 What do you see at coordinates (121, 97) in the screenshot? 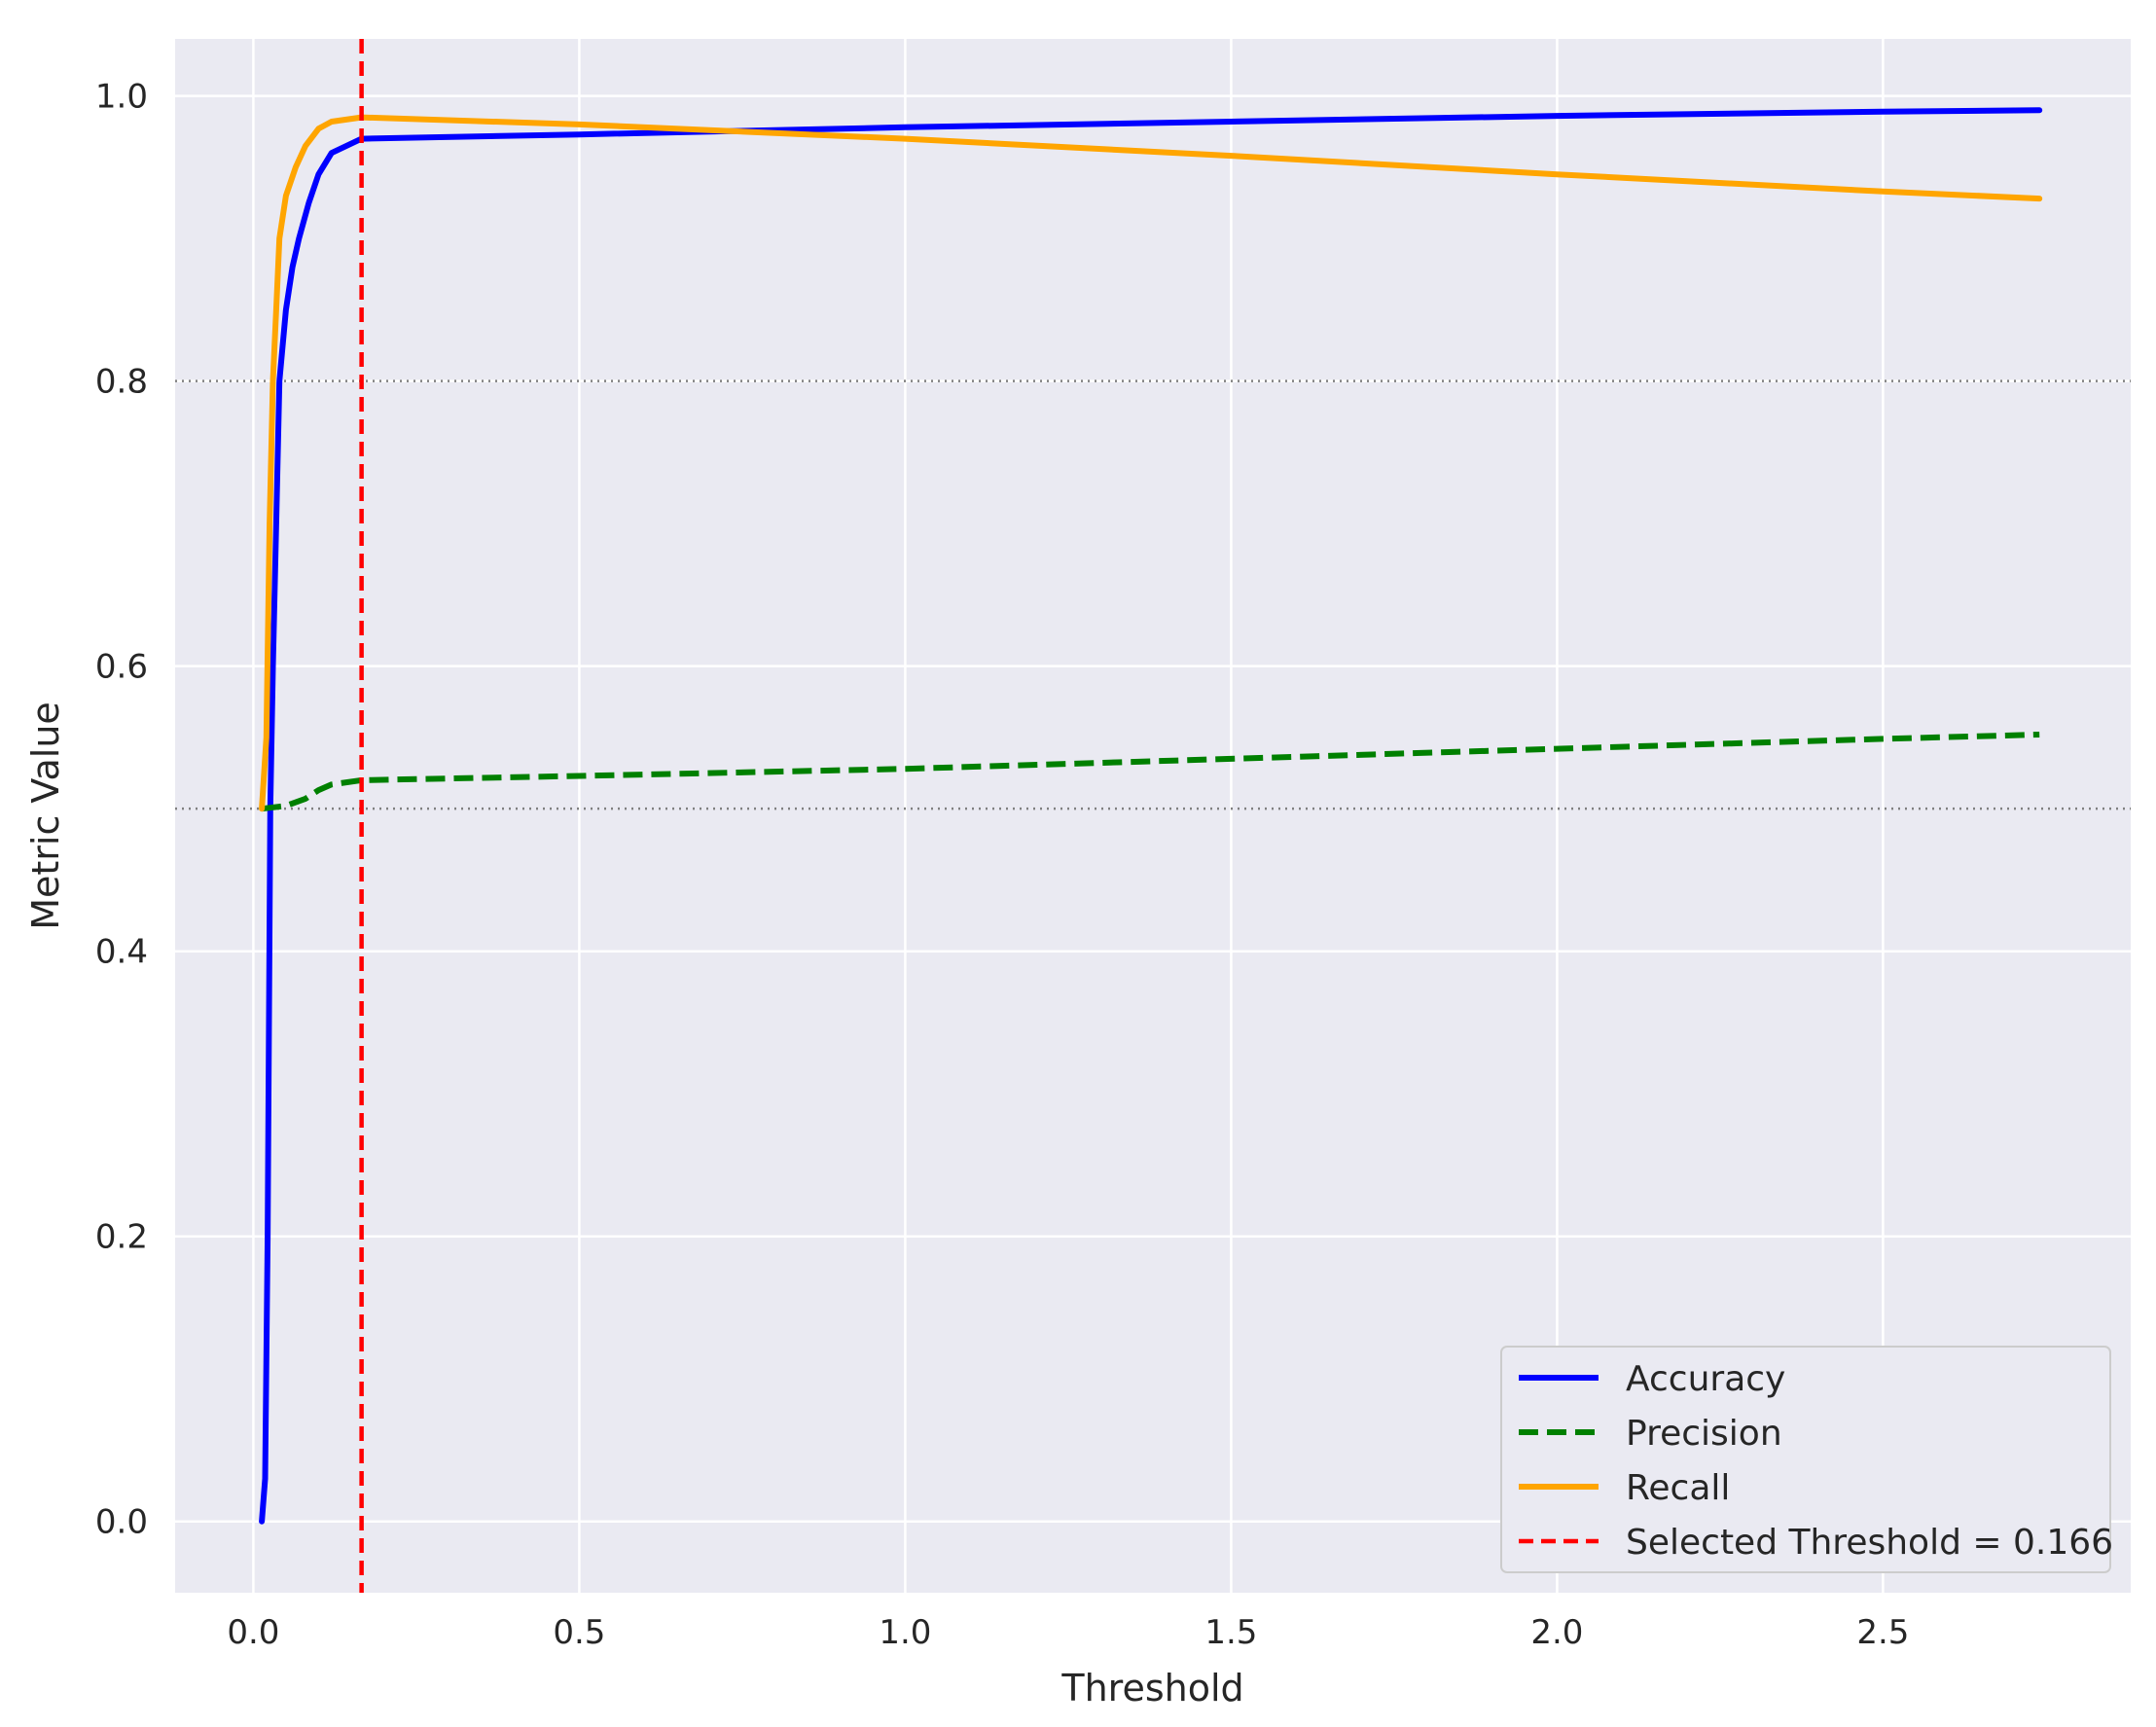
I see `y-tick-label: 1.0` at bounding box center [121, 97].